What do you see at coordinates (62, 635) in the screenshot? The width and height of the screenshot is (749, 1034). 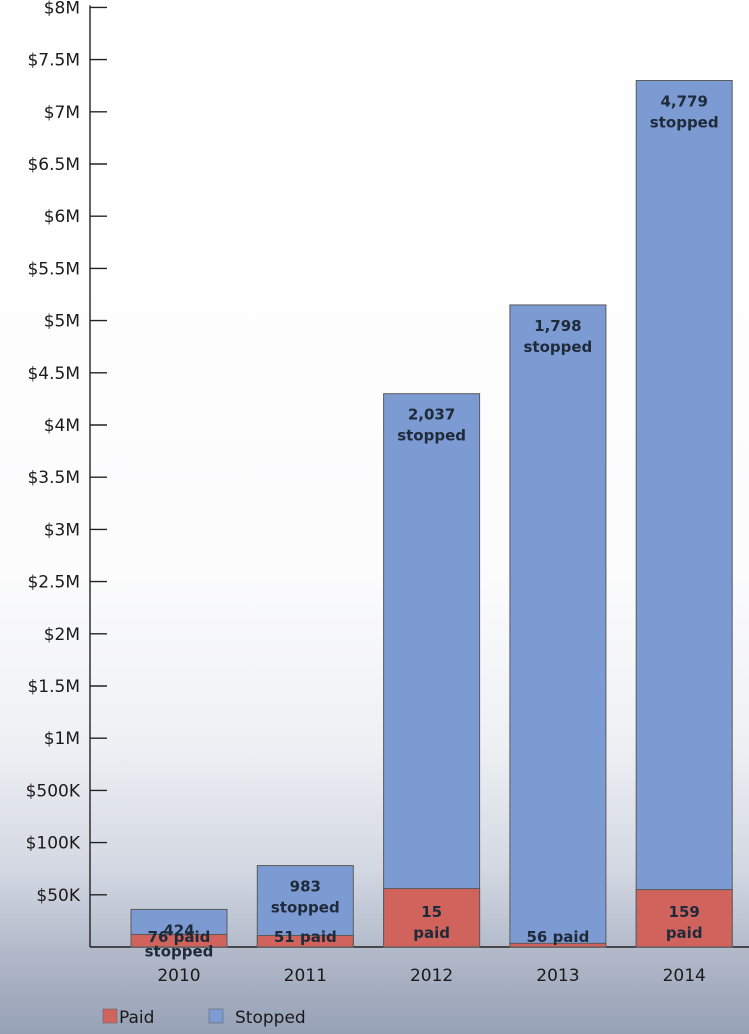 I see `y-tick-label: $2M` at bounding box center [62, 635].